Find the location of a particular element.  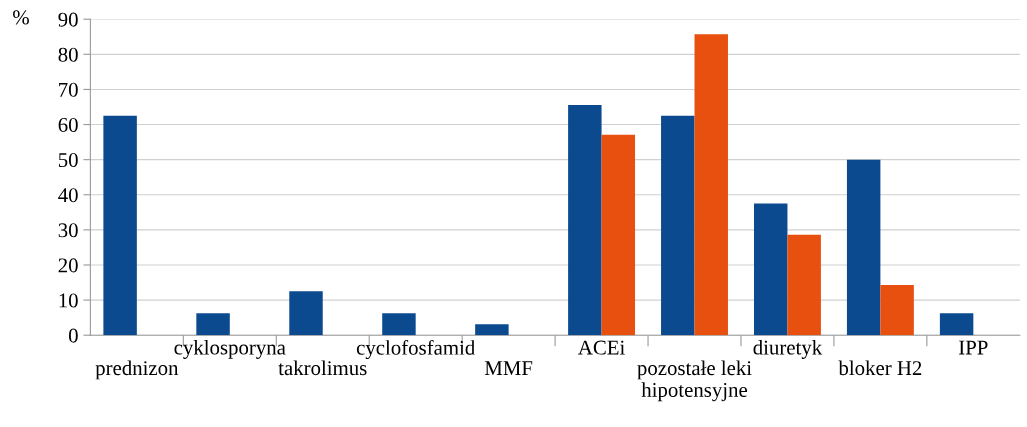

x-tick-label: pozostałe leki hipotensyjne is located at coordinates (694, 381).